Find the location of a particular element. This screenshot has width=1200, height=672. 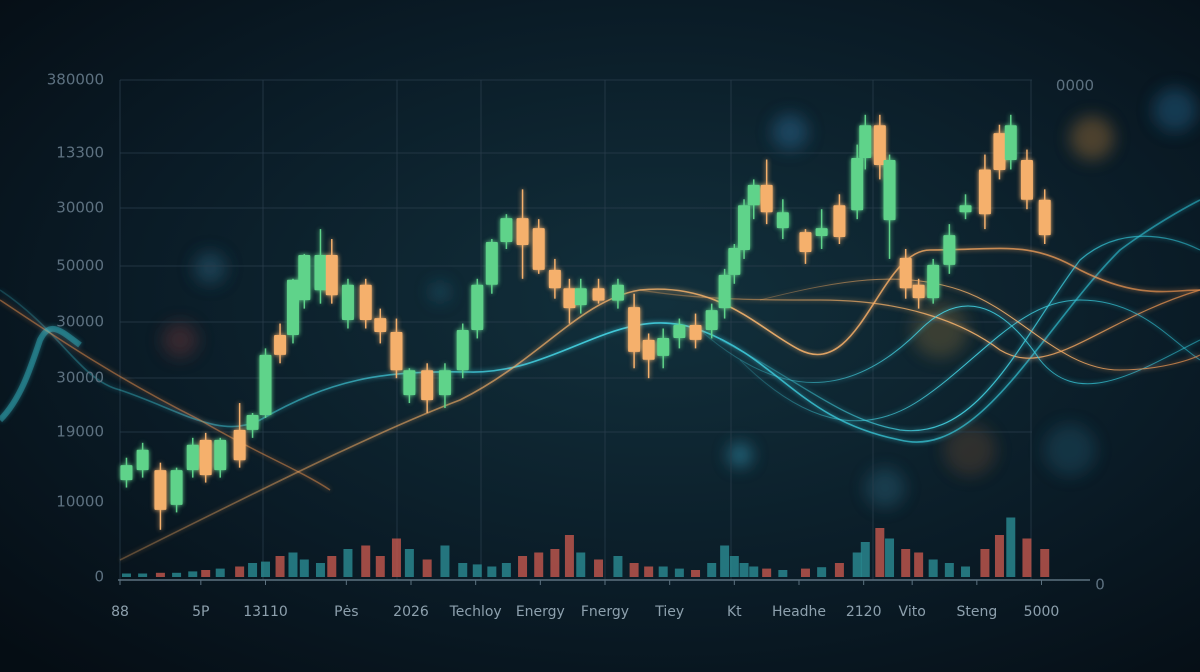

y-label: 380000 is located at coordinates (75, 80).